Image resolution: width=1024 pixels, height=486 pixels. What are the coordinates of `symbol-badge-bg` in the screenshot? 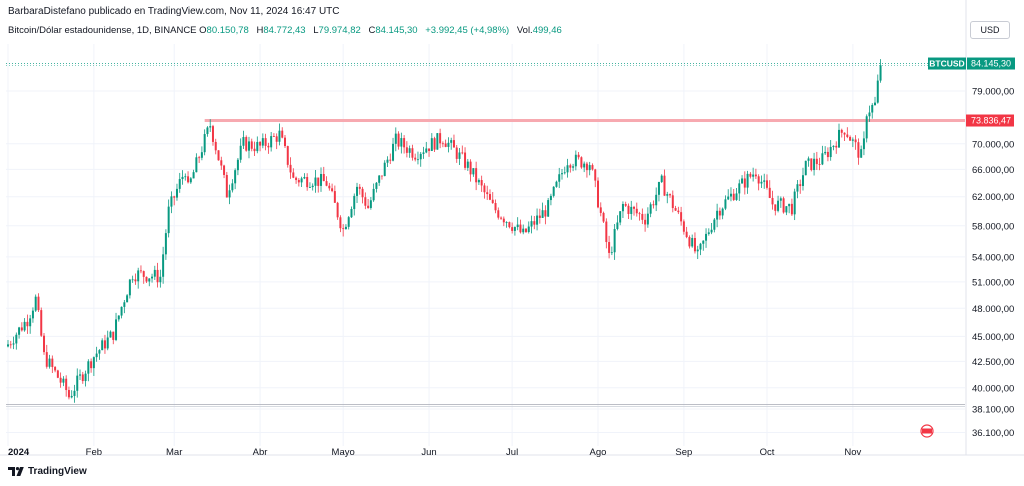 It's located at (947, 63).